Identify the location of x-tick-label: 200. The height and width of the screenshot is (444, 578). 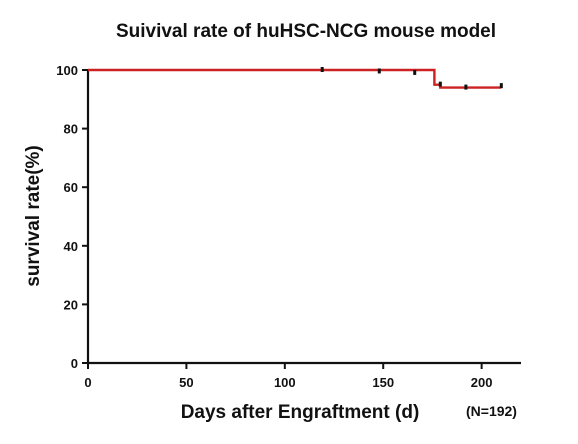
(482, 382).